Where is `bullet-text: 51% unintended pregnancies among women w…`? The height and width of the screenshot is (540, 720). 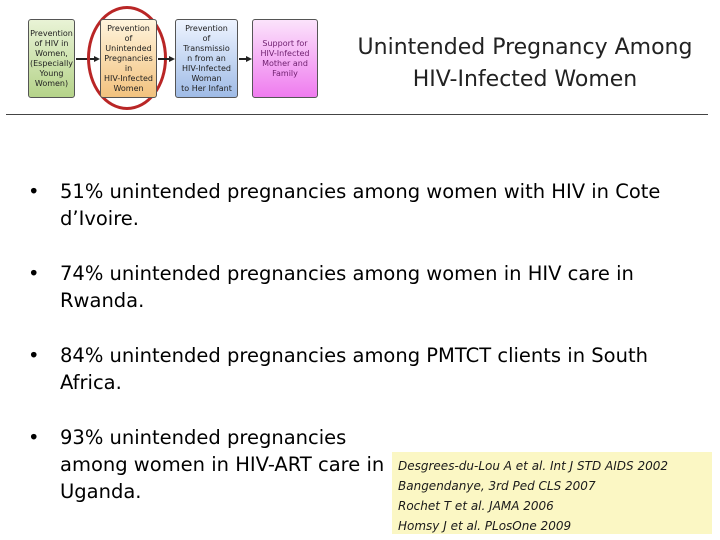
bullet-text: 51% unintended pregnancies among women w… is located at coordinates (360, 205).